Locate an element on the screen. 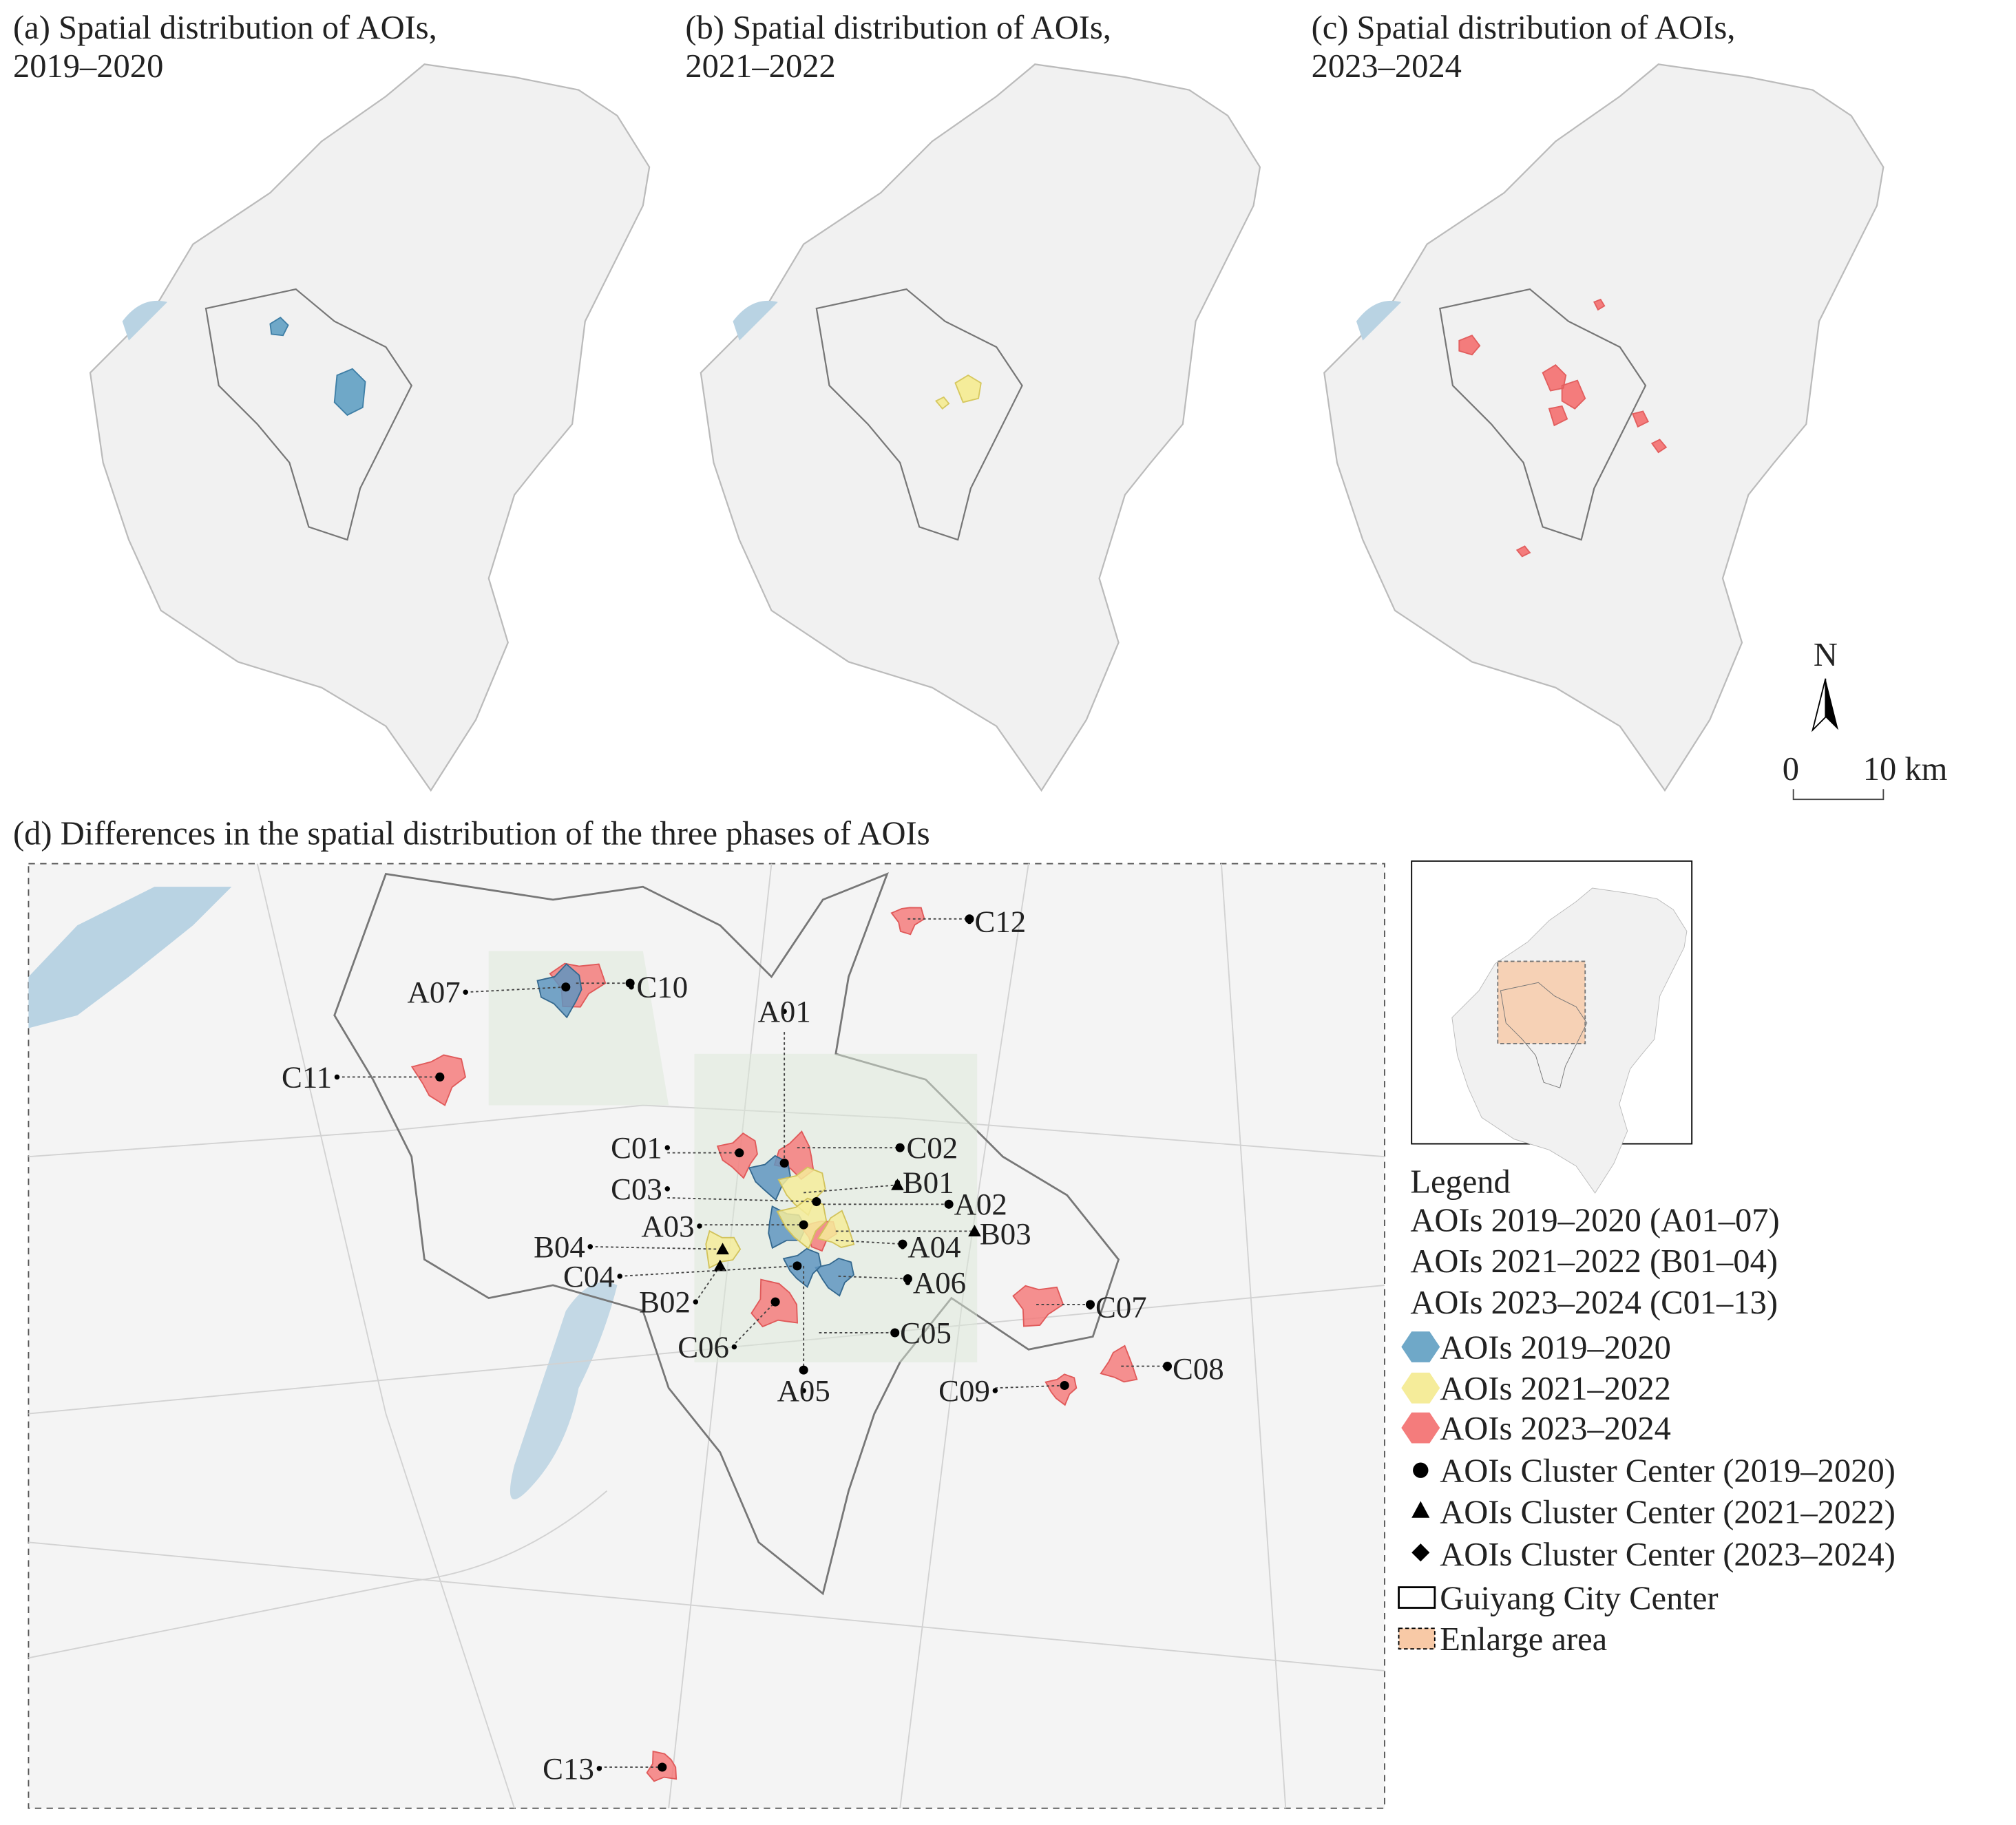 The height and width of the screenshot is (1825, 2016). panel-title: (c) Spatial distribution of AOIs, is located at coordinates (1524, 28).